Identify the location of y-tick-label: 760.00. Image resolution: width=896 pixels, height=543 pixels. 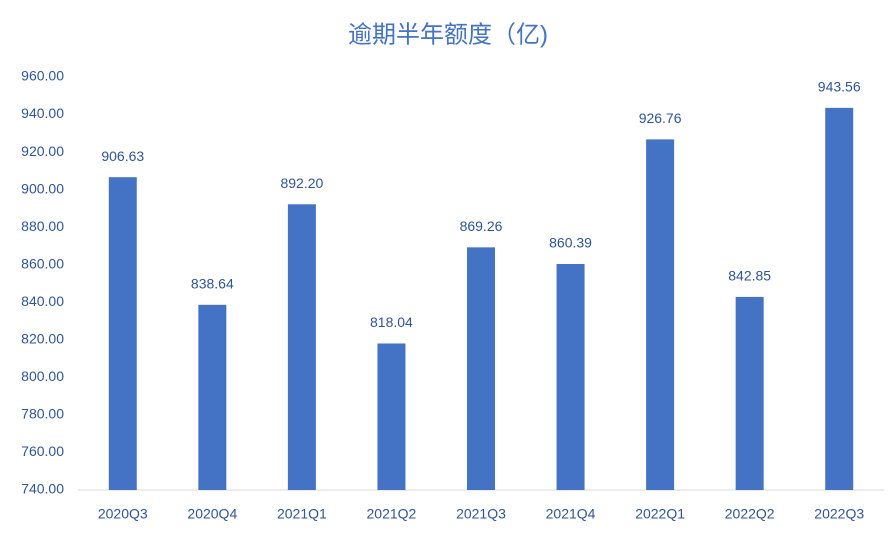
(42, 451).